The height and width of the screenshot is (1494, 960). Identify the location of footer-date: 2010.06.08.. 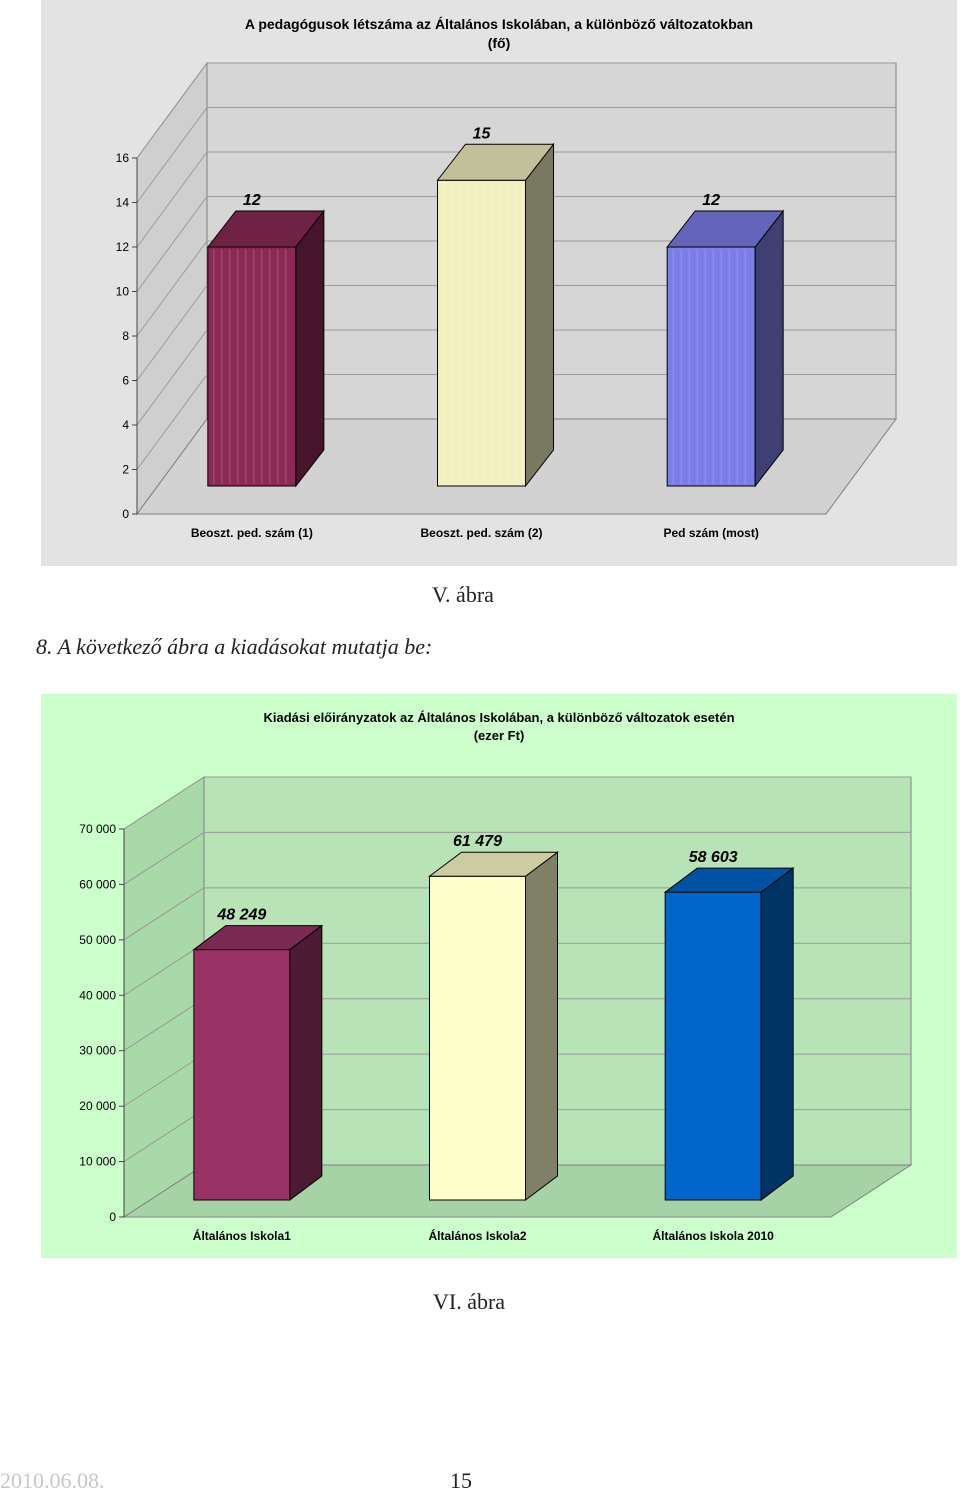
(52, 1480).